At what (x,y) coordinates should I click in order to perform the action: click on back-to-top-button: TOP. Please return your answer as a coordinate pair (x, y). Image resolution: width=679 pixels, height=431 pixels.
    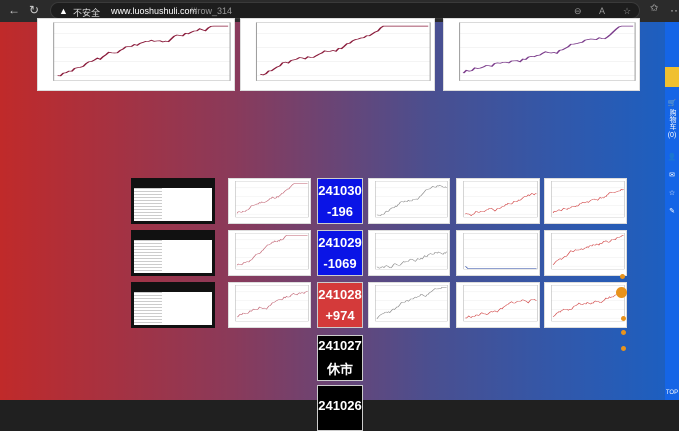
    Looking at the image, I should click on (672, 393).